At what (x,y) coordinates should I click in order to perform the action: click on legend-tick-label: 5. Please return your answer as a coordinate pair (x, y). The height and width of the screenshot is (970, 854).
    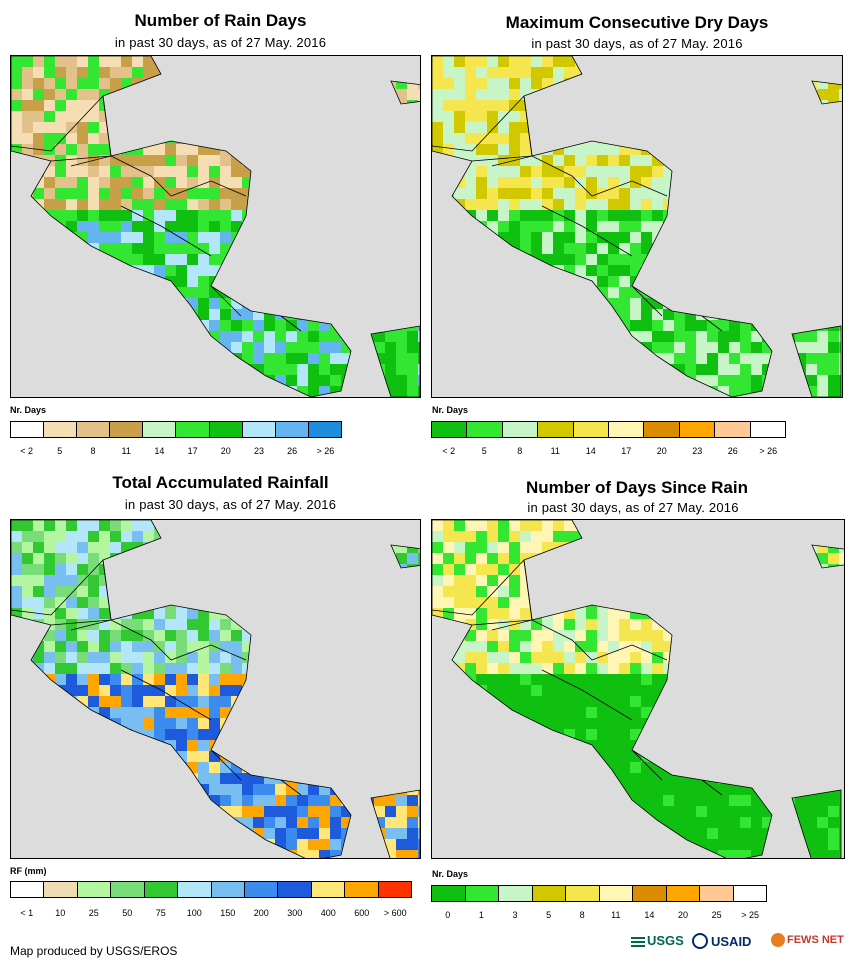
    Looking at the image, I should click on (484, 451).